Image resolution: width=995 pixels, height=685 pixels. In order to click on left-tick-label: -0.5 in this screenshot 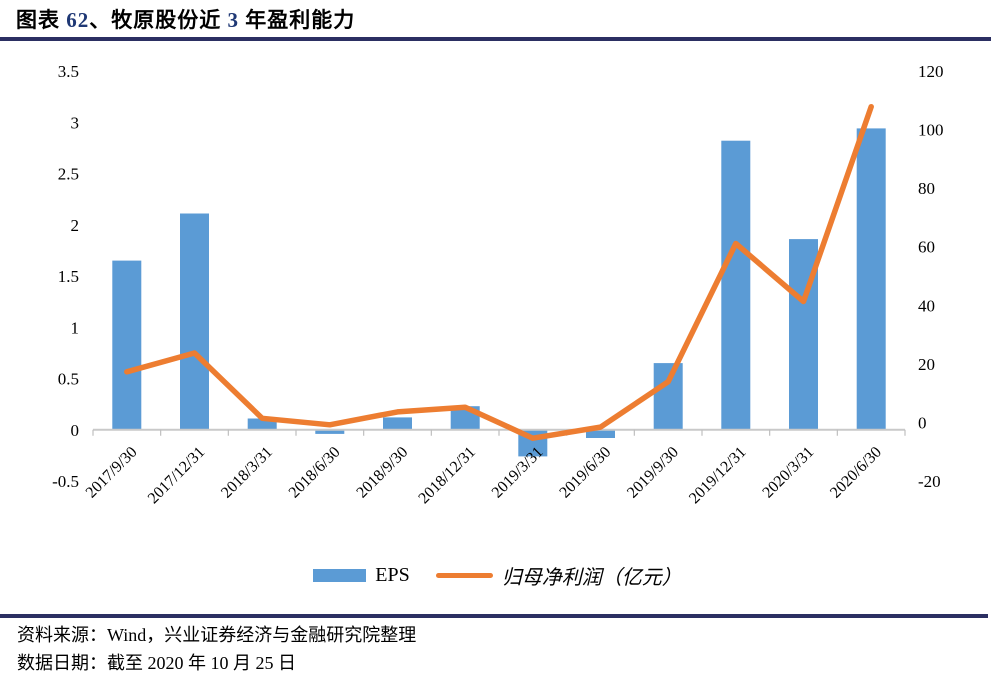, I will do `click(65, 481)`.